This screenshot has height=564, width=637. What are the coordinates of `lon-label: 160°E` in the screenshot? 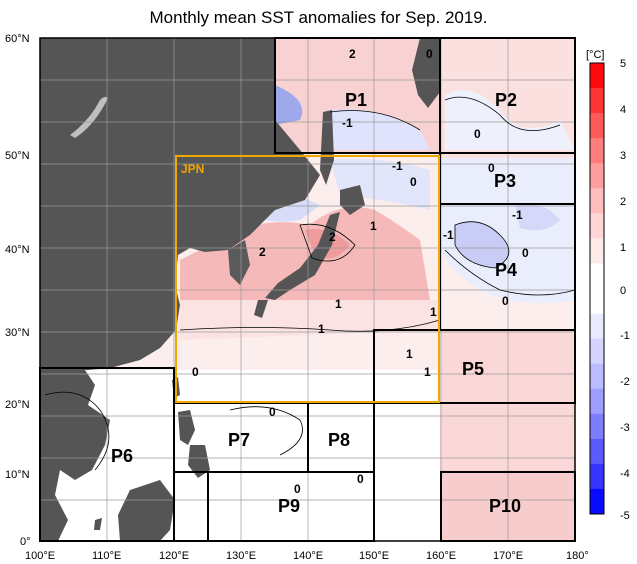 It's located at (441, 556).